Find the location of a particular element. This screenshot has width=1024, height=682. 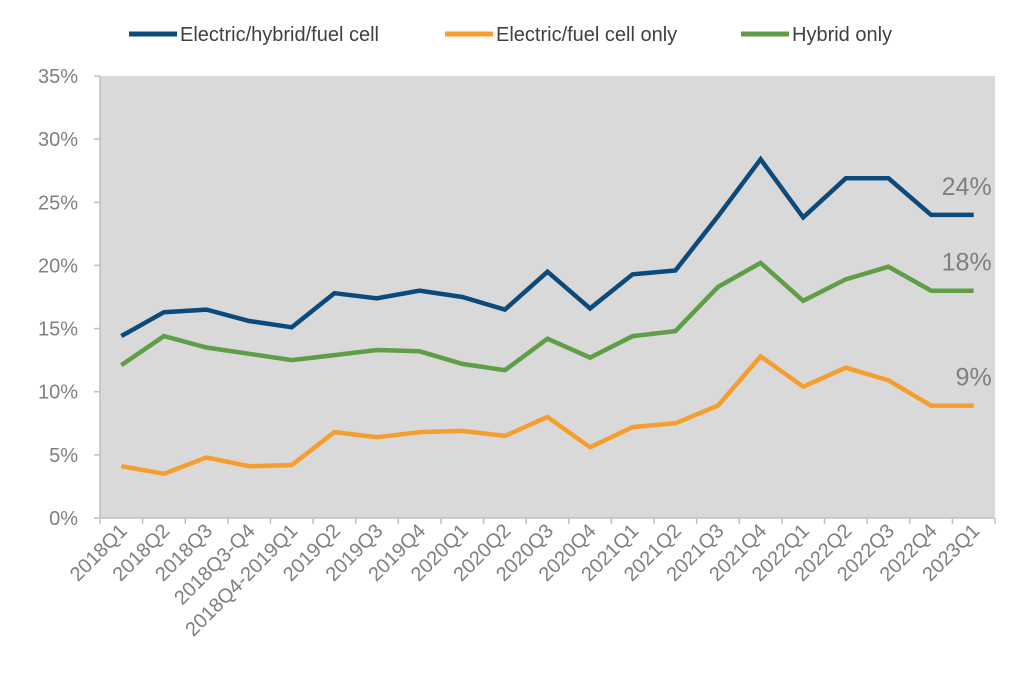

end-labels: 24% 9% 18% is located at coordinates (967, 282).